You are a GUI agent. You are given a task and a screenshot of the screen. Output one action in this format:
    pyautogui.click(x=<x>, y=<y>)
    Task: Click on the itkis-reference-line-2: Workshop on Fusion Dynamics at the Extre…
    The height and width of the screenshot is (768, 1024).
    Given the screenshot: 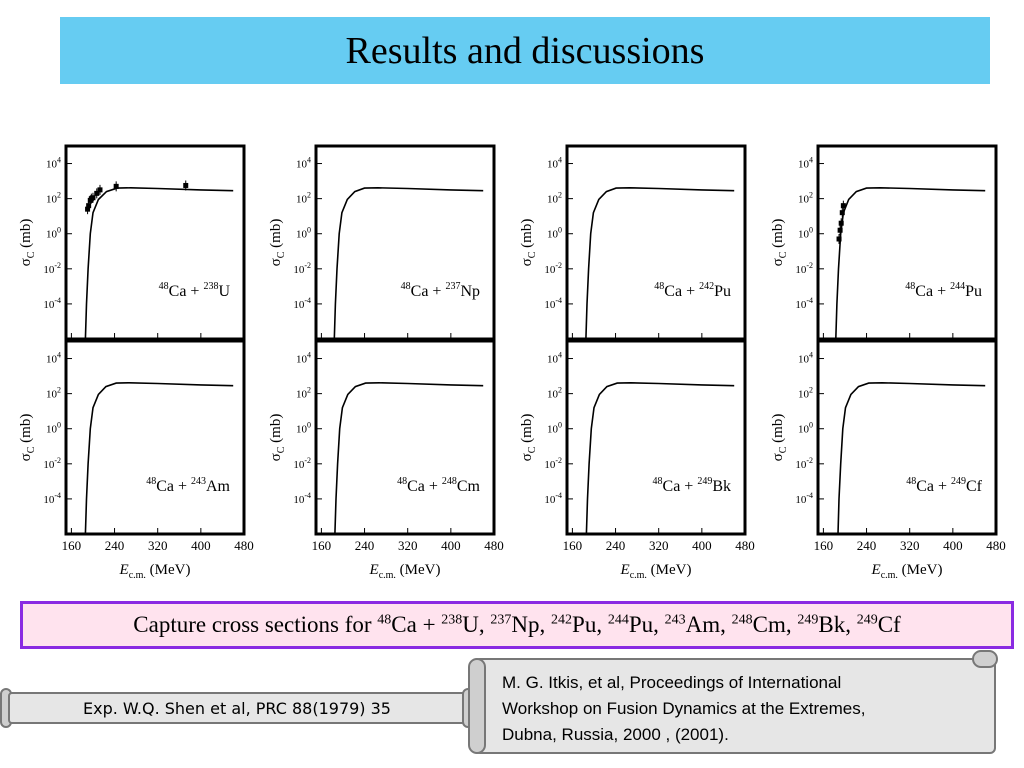 What is the action you would take?
    pyautogui.click(x=684, y=708)
    